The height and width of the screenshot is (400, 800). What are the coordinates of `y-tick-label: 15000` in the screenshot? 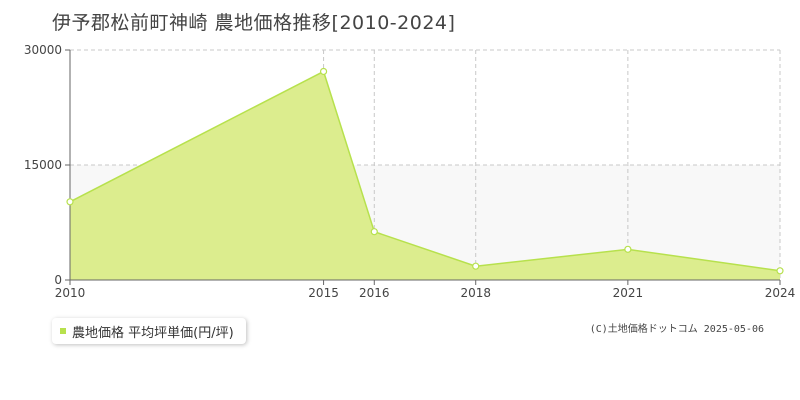 It's located at (43, 165).